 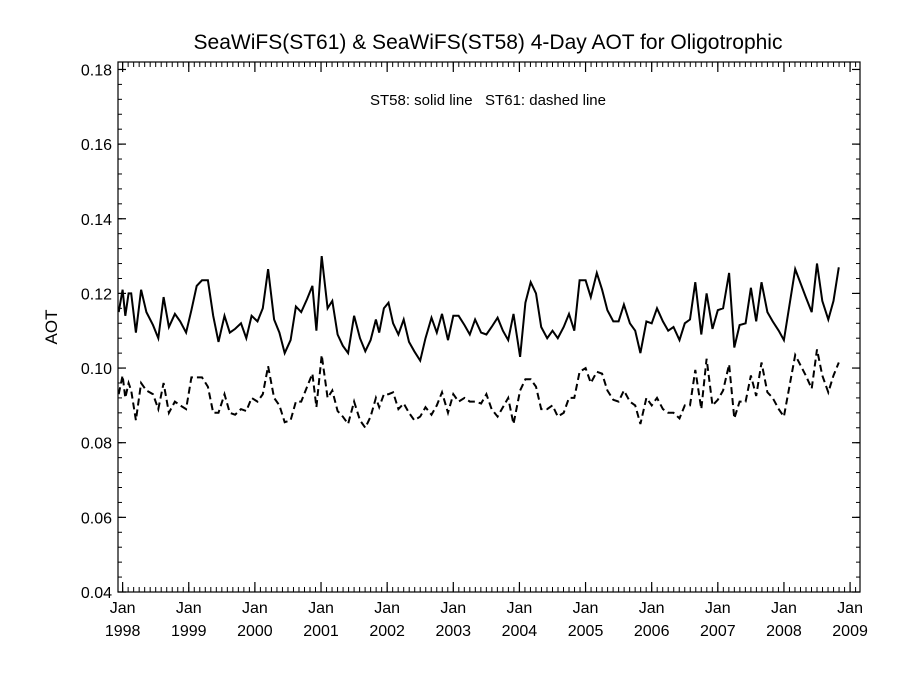 What do you see at coordinates (96, 220) in the screenshot?
I see `y-tick-label: 0.14` at bounding box center [96, 220].